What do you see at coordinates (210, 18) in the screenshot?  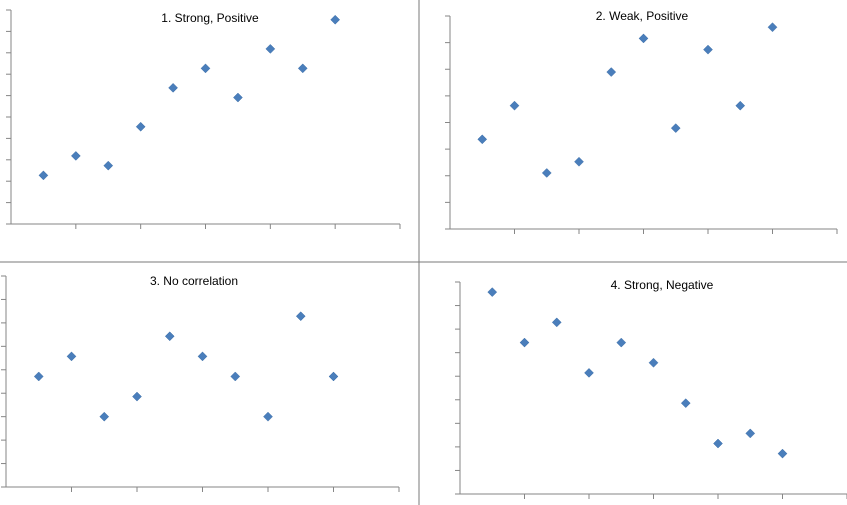 I see `chart-title: 1. Strong, Positive` at bounding box center [210, 18].